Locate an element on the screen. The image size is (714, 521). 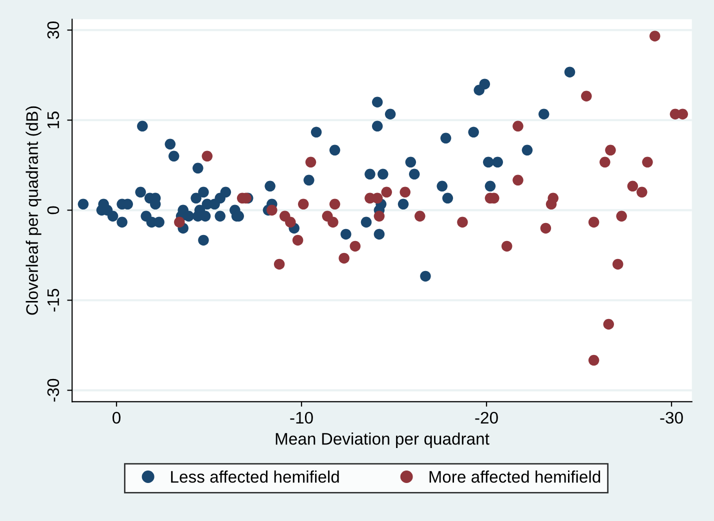
y-tick-label: 0 is located at coordinates (53, 210).